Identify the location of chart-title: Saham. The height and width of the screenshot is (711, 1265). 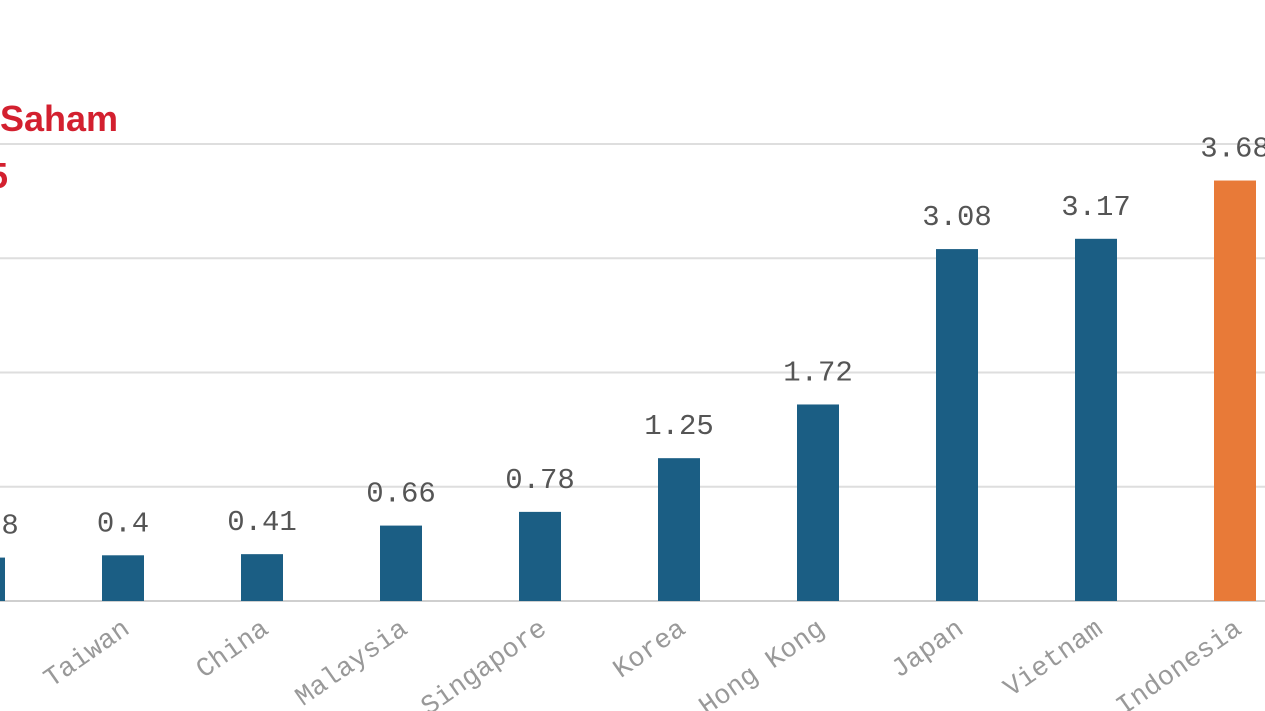
(59, 118).